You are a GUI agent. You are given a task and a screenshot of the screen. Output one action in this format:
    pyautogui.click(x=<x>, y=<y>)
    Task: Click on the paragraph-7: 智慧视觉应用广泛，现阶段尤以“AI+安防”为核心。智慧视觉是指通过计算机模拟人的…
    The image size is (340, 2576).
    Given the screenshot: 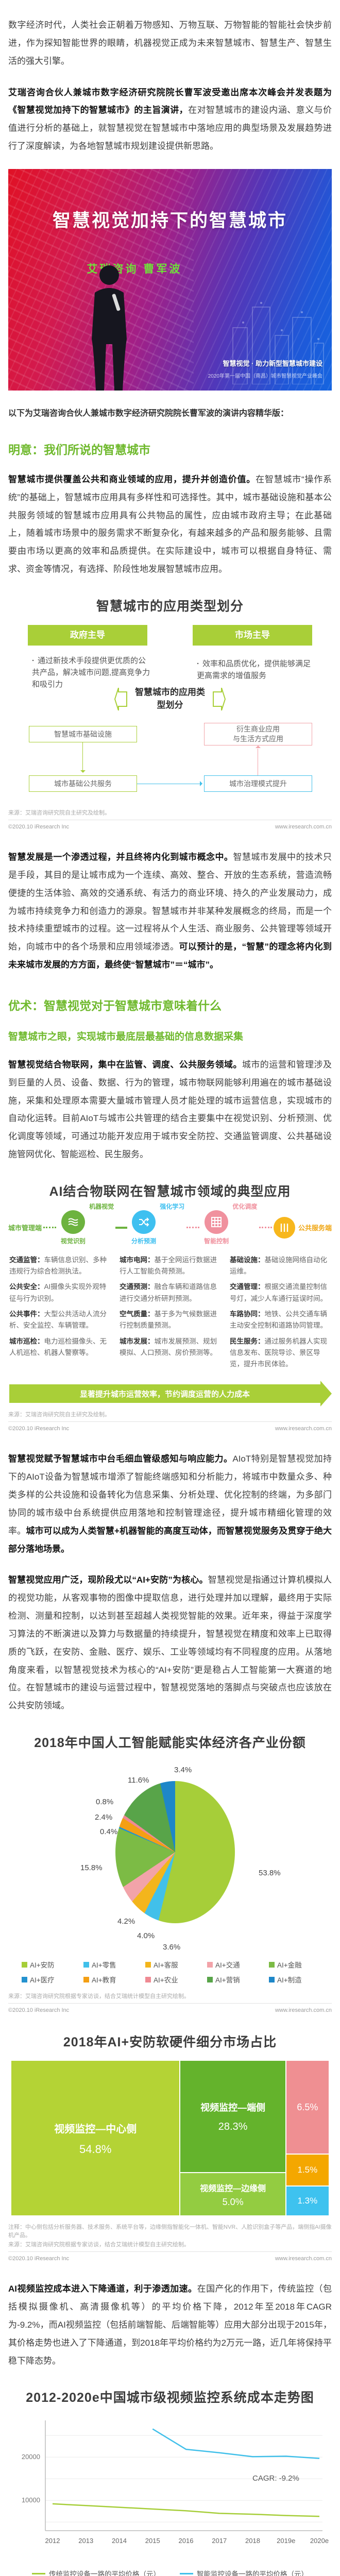 What is the action you would take?
    pyautogui.click(x=170, y=1643)
    